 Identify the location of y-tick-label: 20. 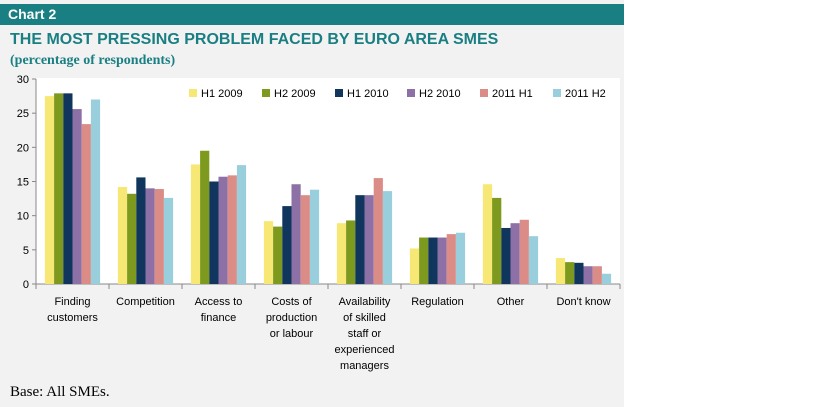
(23, 148).